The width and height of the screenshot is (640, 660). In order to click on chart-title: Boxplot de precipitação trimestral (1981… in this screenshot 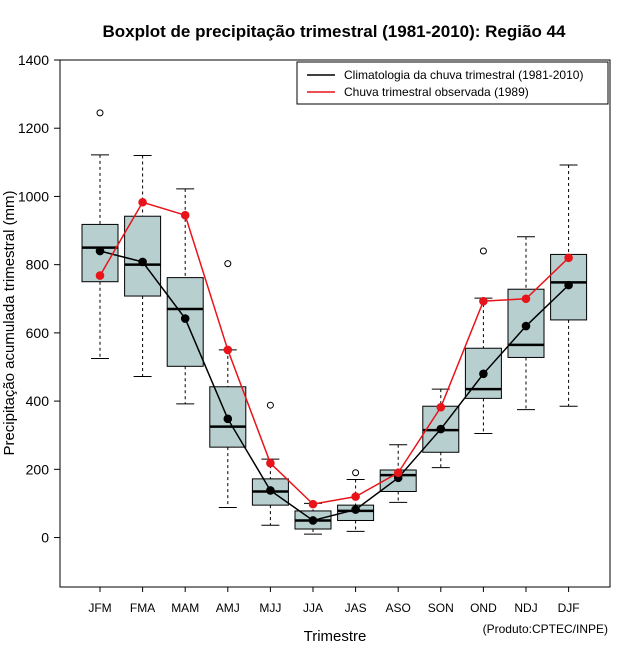, I will do `click(334, 31)`.